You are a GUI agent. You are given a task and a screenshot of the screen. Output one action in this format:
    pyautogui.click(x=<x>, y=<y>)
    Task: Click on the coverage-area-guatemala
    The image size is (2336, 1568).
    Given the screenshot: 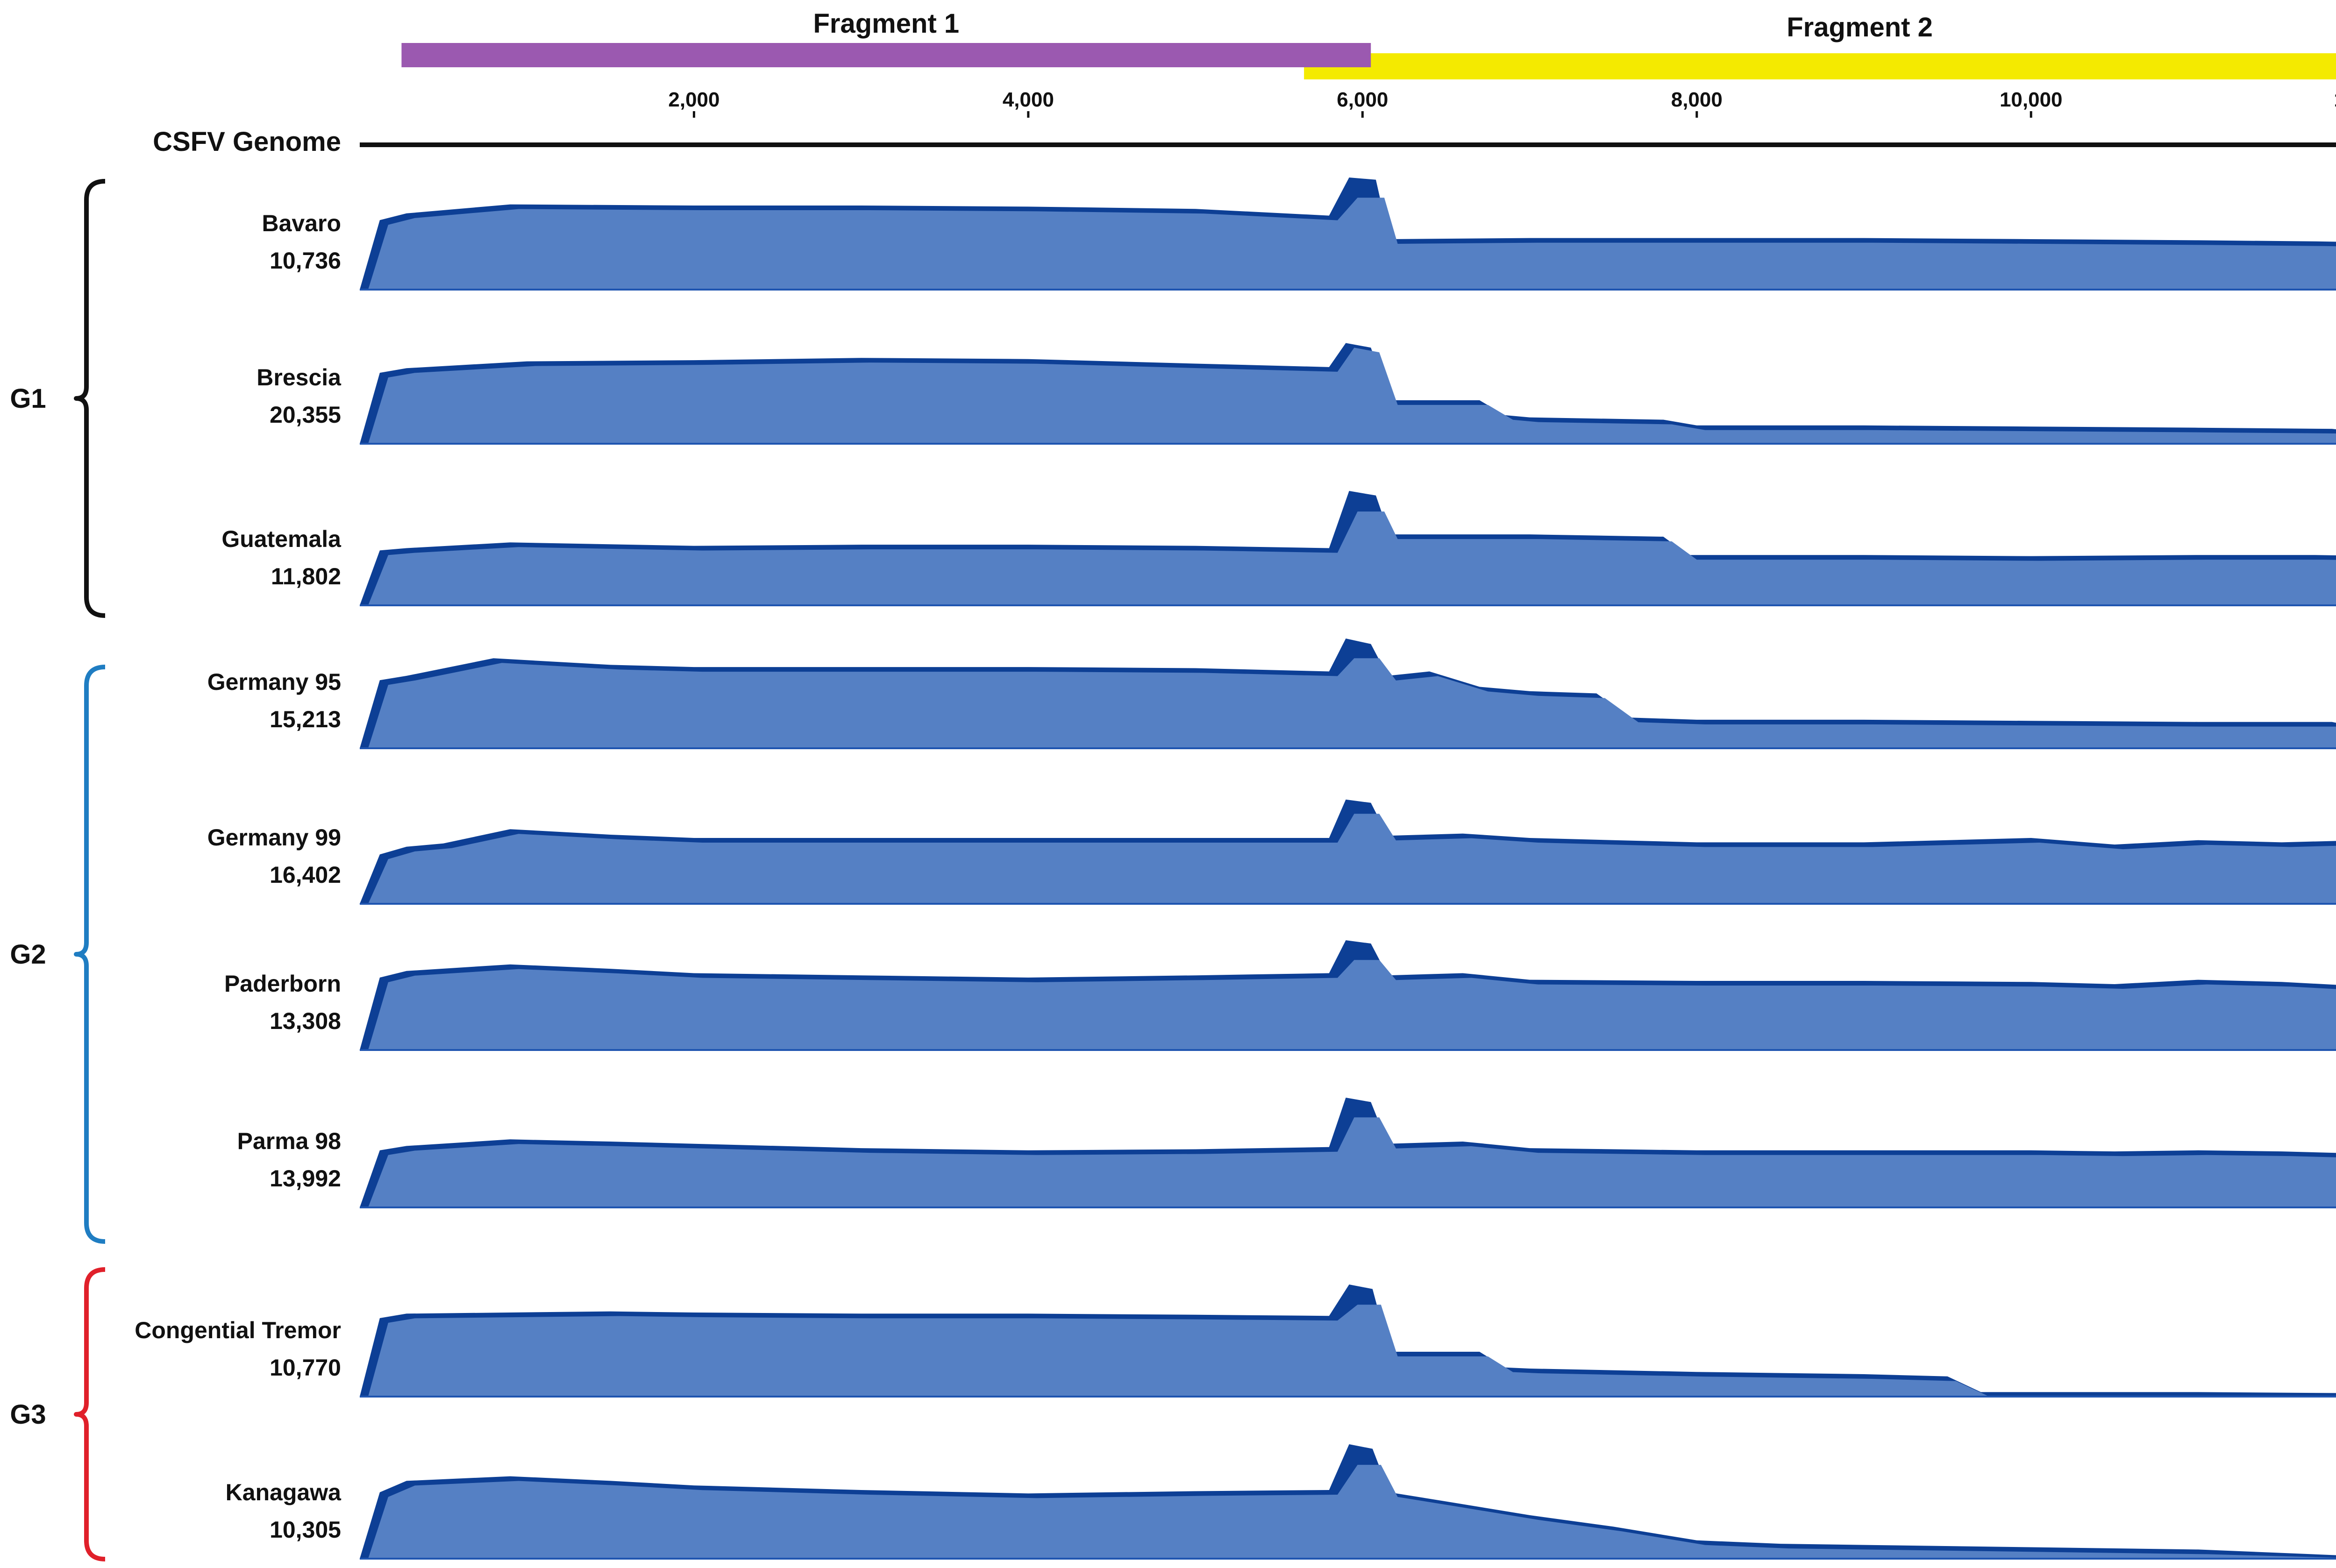 What is the action you would take?
    pyautogui.click(x=1352, y=558)
    